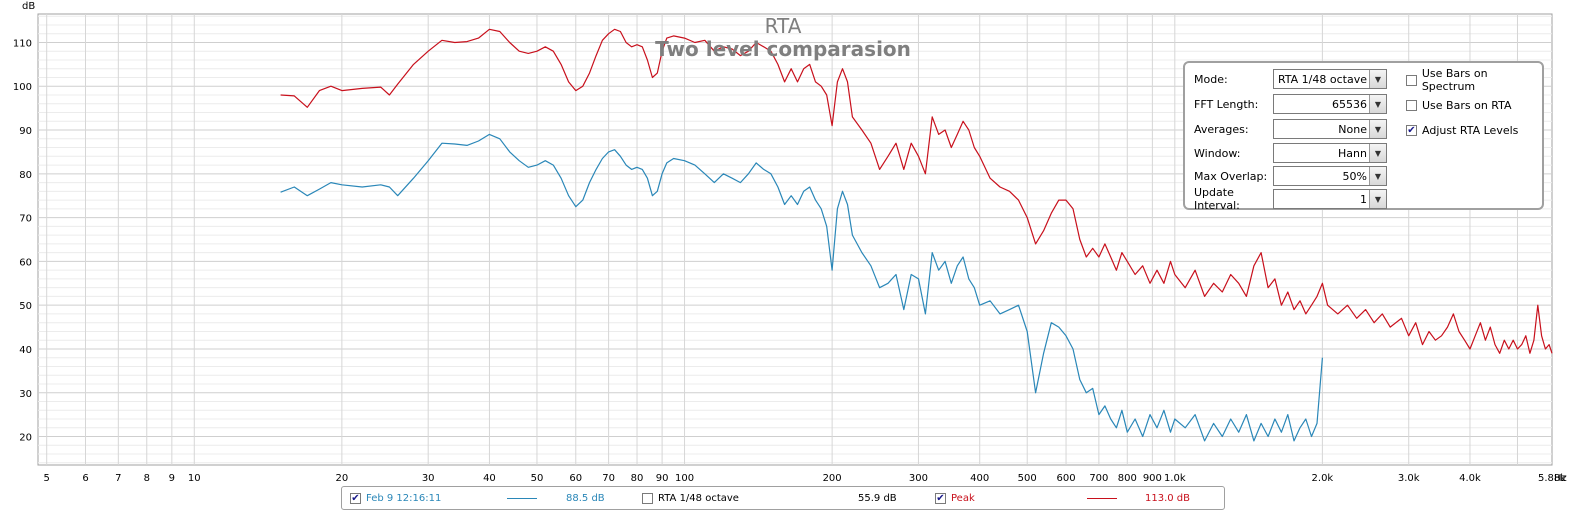 The height and width of the screenshot is (517, 1579). I want to click on x-tick-label: 40, so click(489, 478).